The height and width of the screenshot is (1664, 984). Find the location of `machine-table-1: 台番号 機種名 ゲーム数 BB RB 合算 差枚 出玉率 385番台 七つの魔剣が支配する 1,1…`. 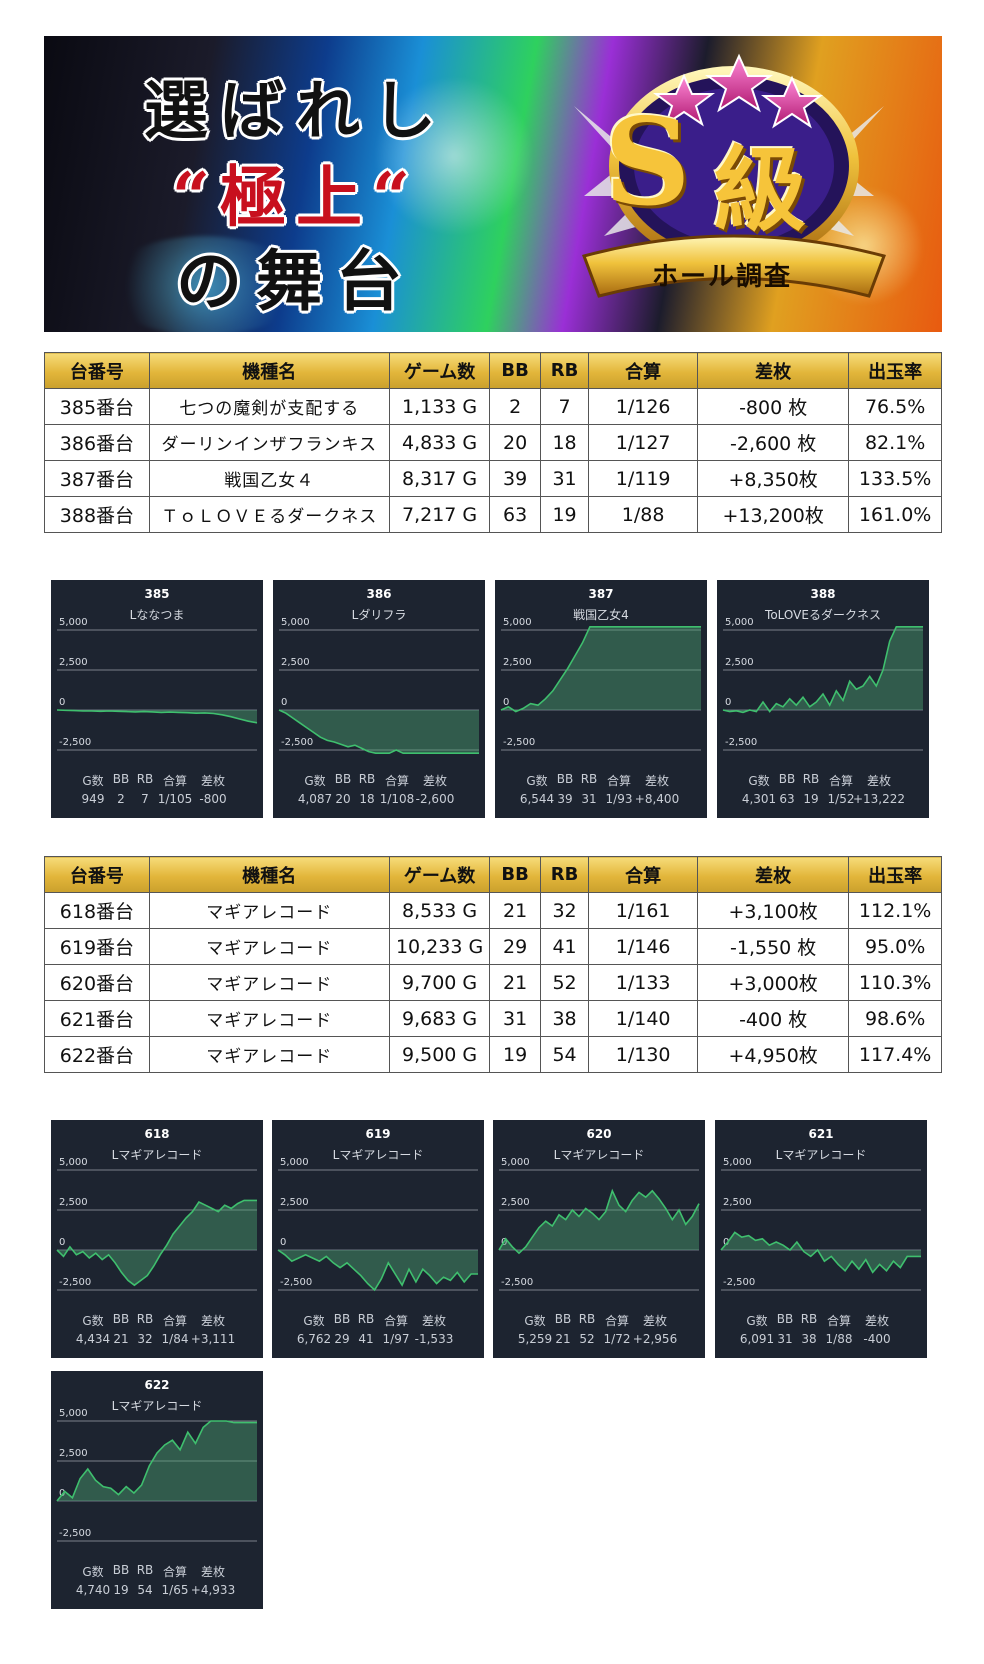

machine-table-1: 台番号 機種名 ゲーム数 BB RB 合算 差枚 出玉率 385番台 七つの魔剣が支配する 1,1… is located at coordinates (493, 442).